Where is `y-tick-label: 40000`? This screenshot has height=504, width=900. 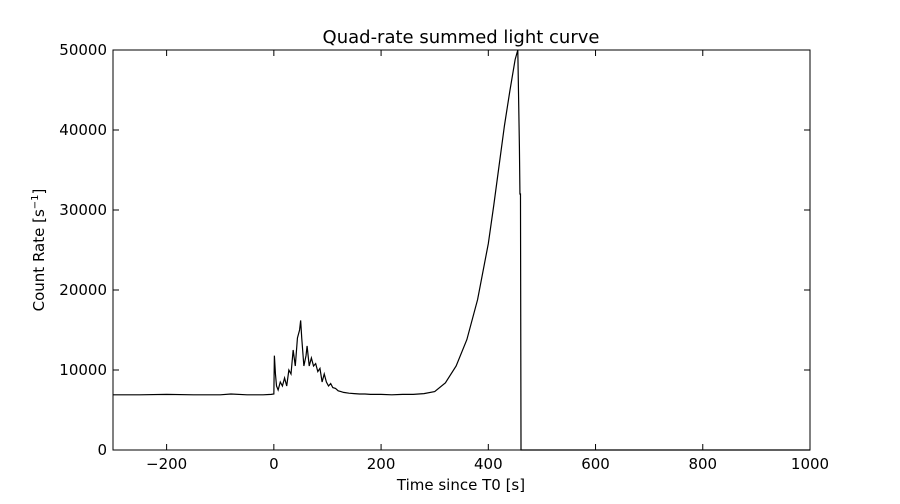 y-tick-label: 40000 is located at coordinates (83, 130).